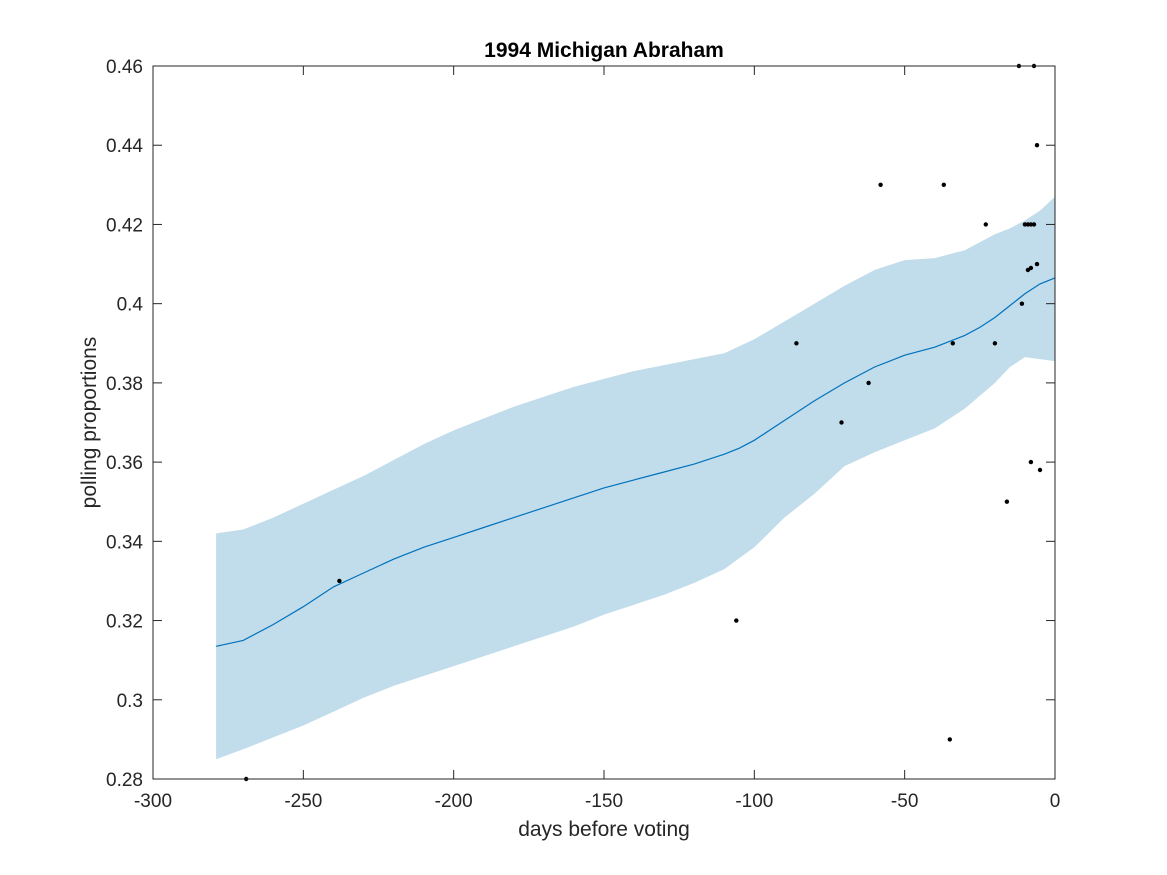 This screenshot has width=1167, height=875. I want to click on y-tick-label: 0.42, so click(124, 225).